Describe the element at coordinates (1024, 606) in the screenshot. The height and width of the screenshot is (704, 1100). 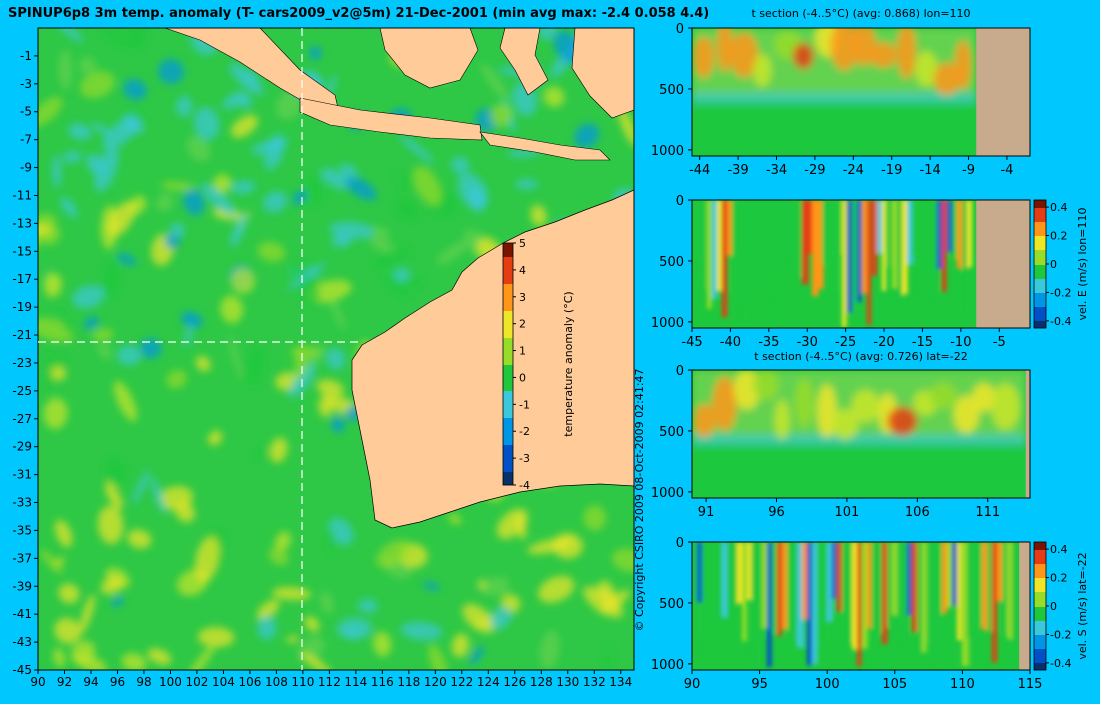
I see `section-land` at that location.